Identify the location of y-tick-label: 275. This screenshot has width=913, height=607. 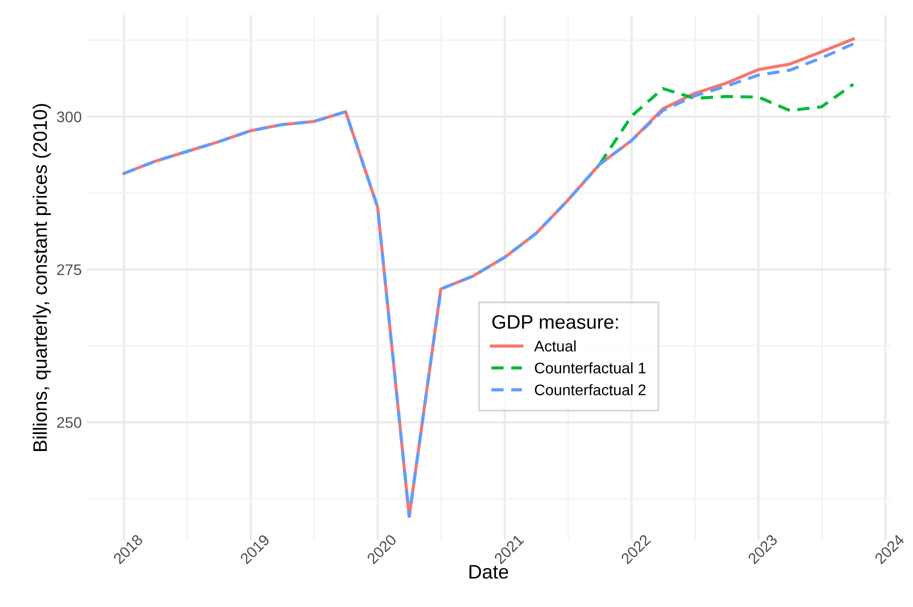
(69, 270).